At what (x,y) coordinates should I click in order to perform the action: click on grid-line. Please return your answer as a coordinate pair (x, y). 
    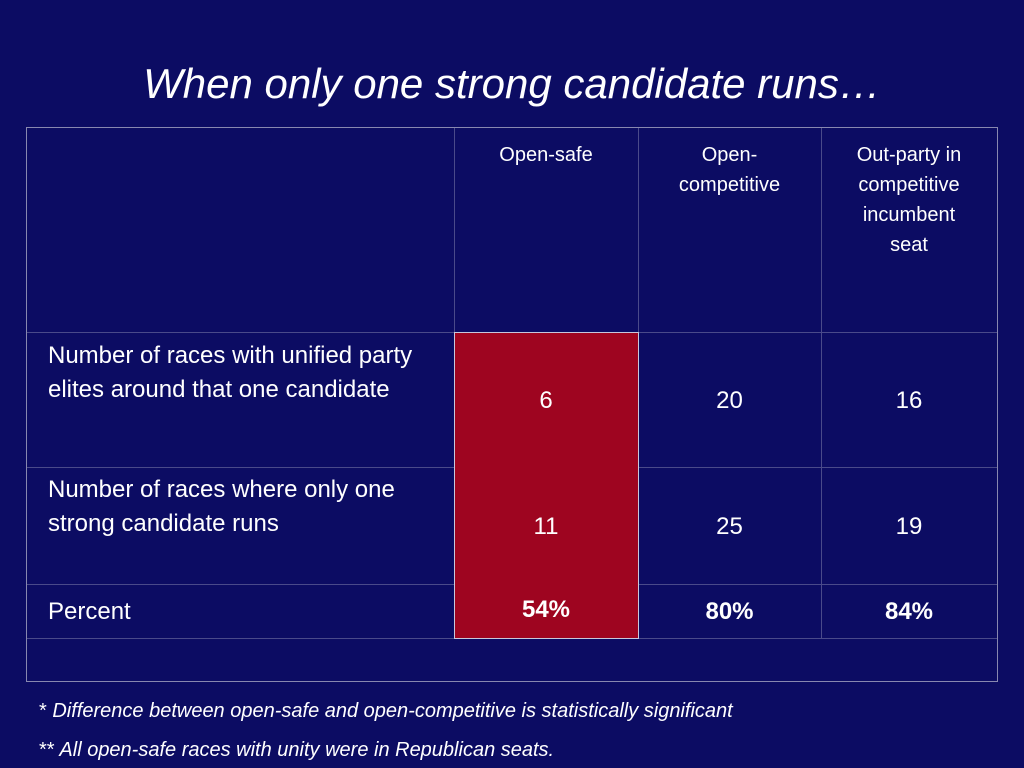
    Looking at the image, I should click on (821, 383).